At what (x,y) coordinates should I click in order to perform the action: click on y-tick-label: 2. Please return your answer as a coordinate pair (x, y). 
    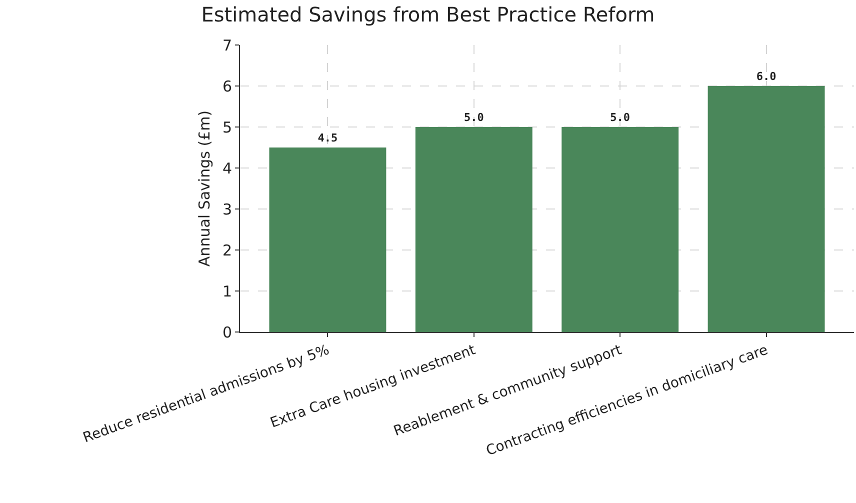
    Looking at the image, I should click on (227, 250).